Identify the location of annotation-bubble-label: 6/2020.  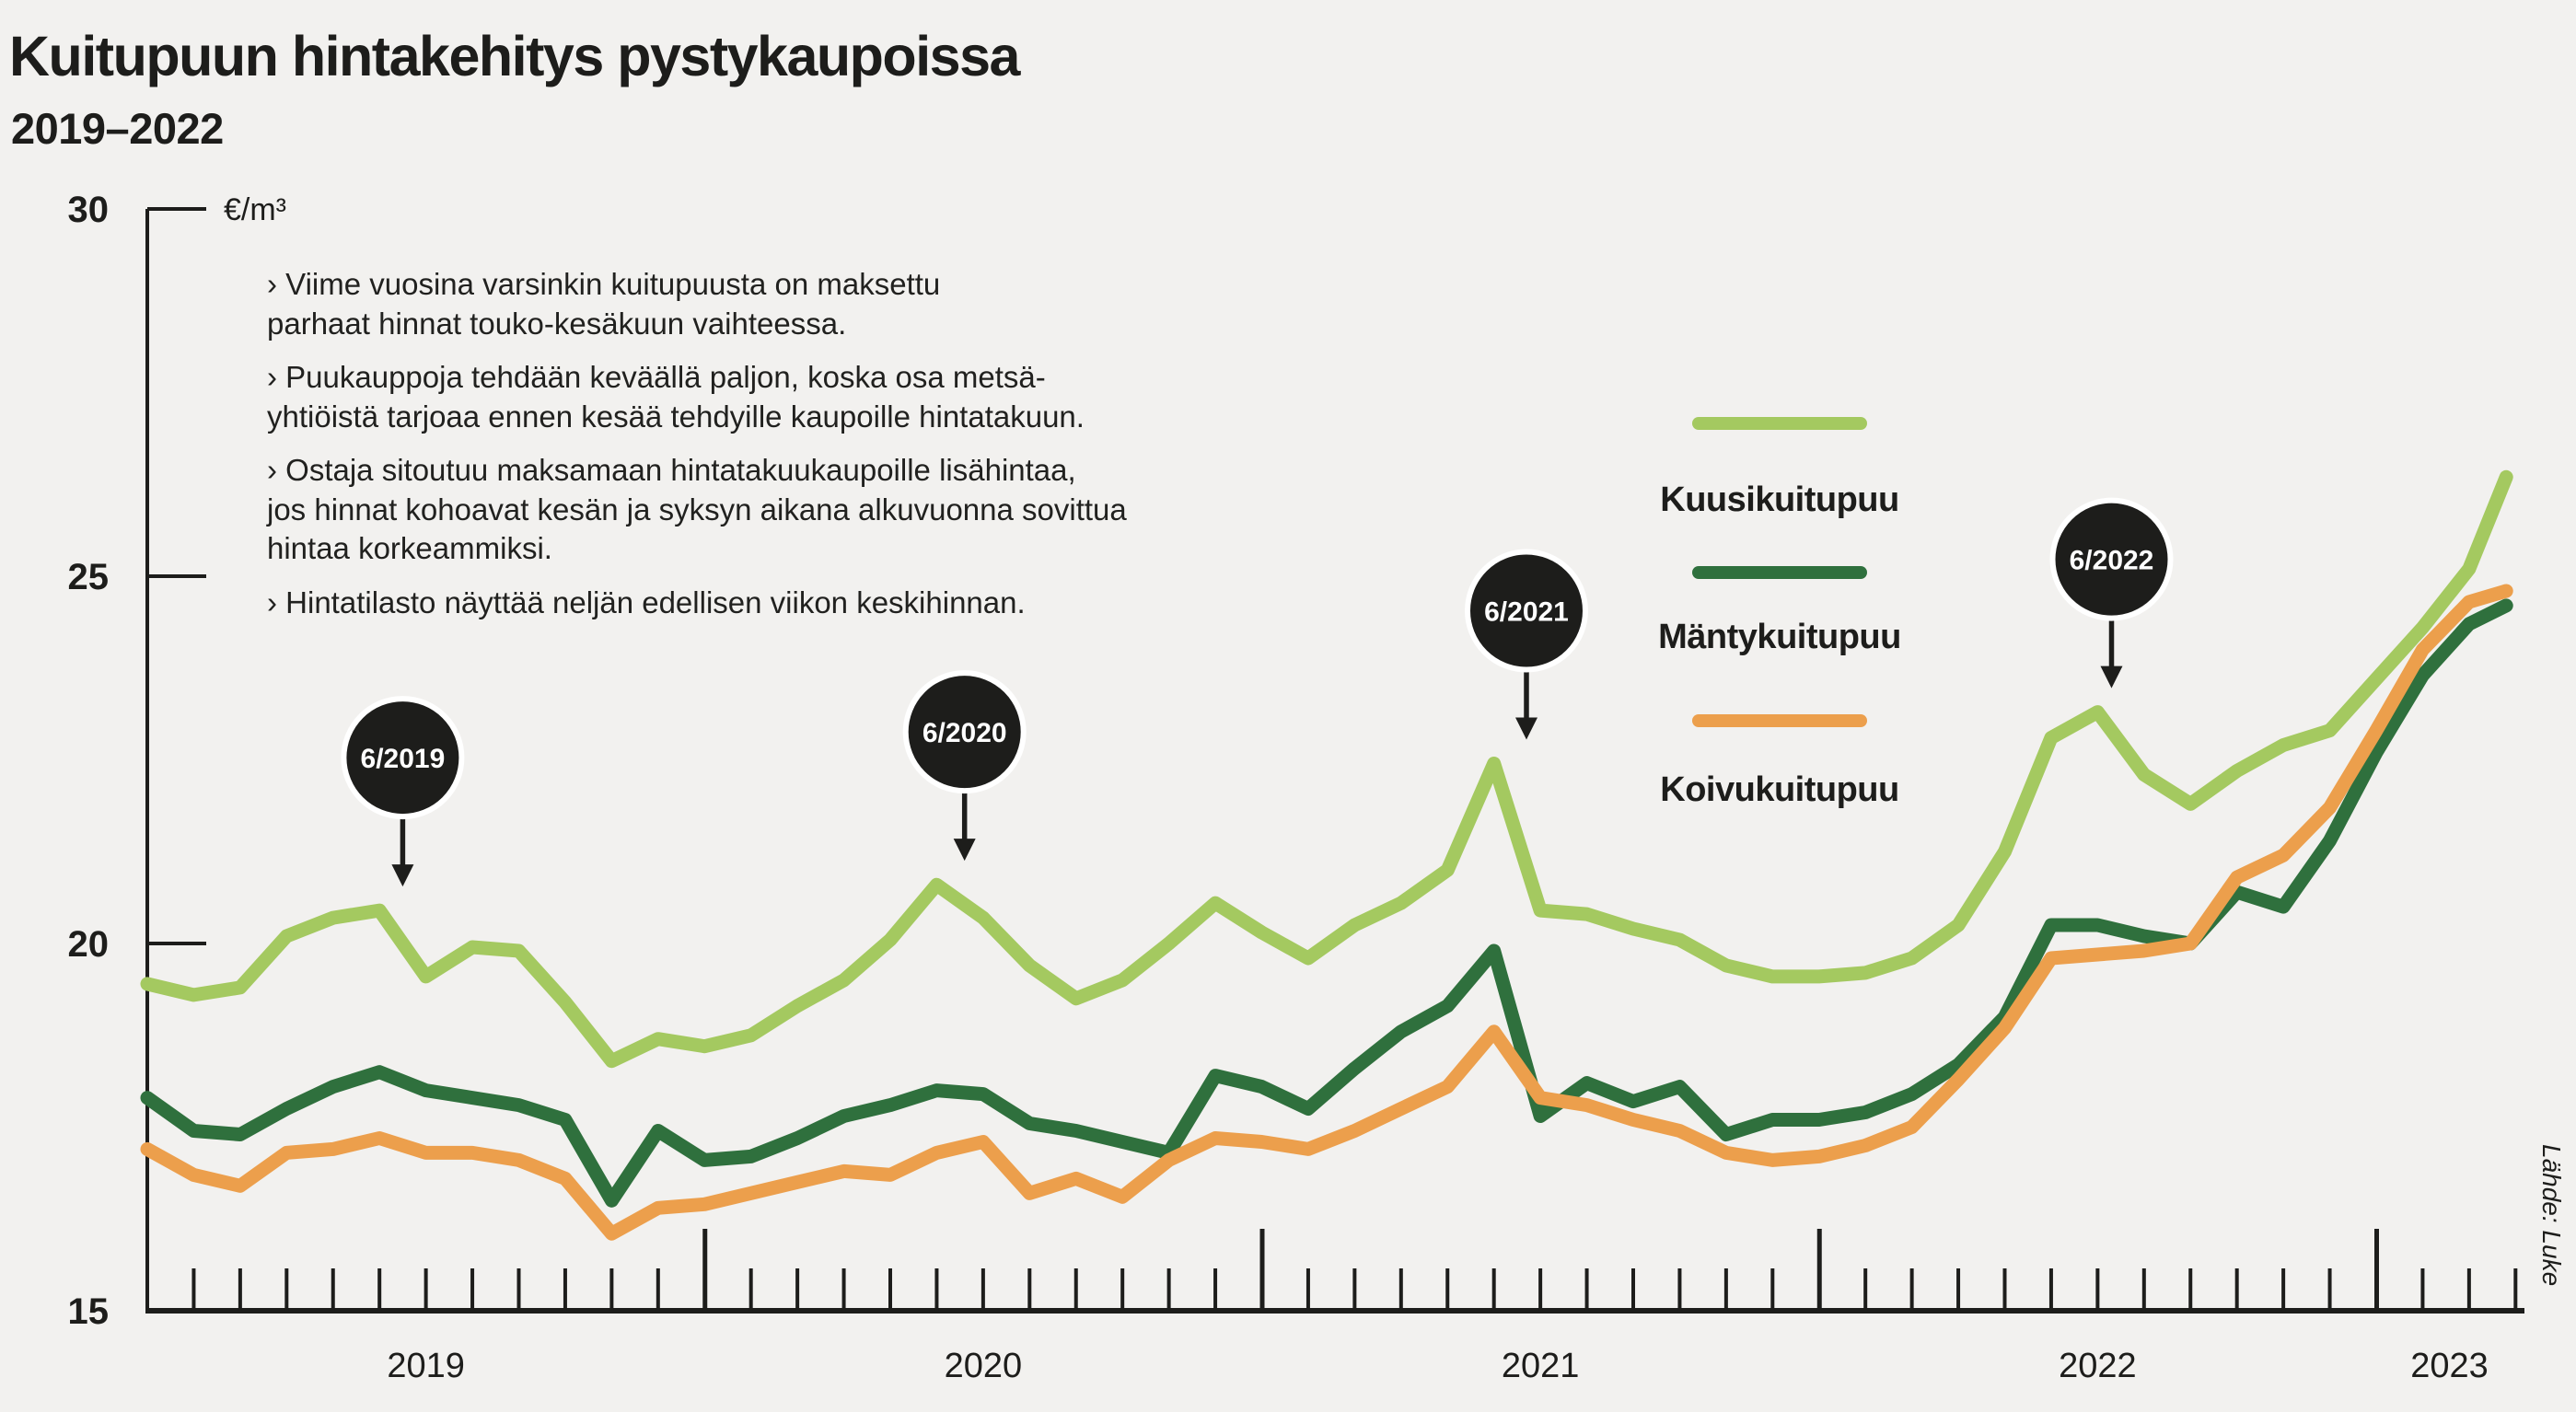
(964, 733).